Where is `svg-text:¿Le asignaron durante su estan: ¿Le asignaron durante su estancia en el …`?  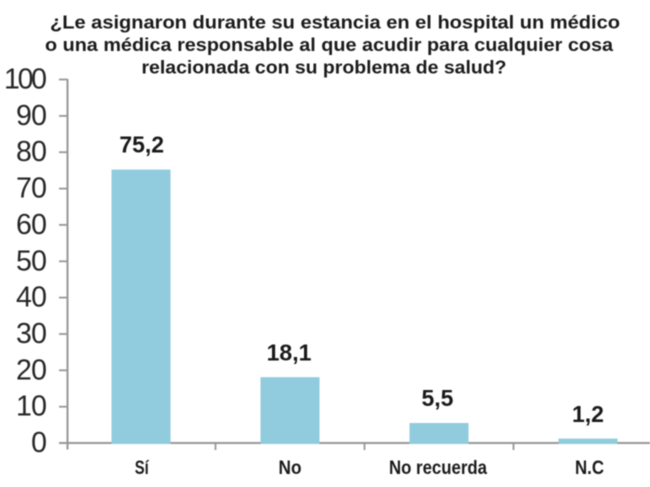
svg-text:¿Le asignaron durante su estan: ¿Le asignaron durante su estancia en el … is located at coordinates (335, 22).